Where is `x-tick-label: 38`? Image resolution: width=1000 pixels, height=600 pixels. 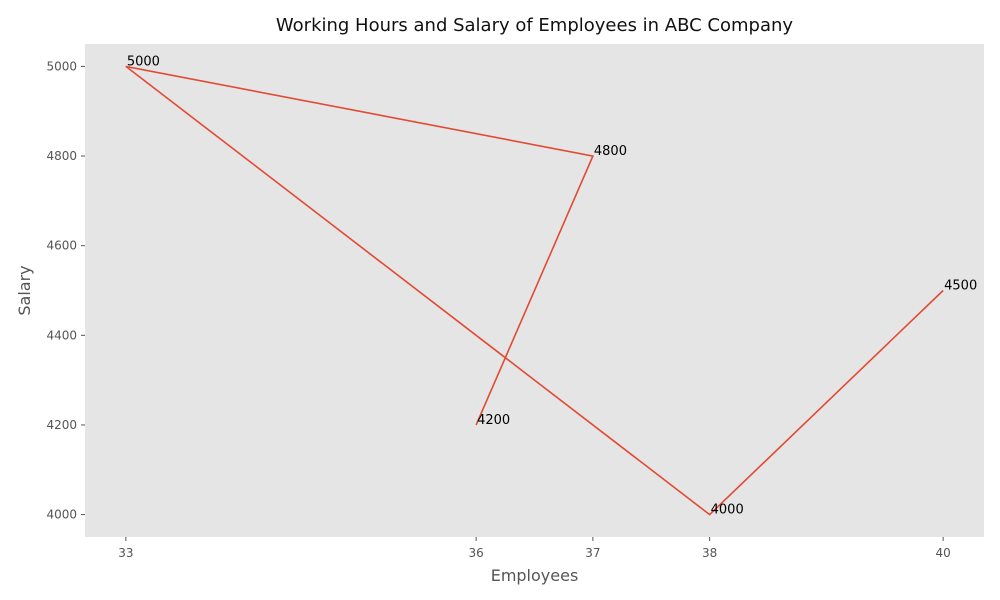 x-tick-label: 38 is located at coordinates (709, 553).